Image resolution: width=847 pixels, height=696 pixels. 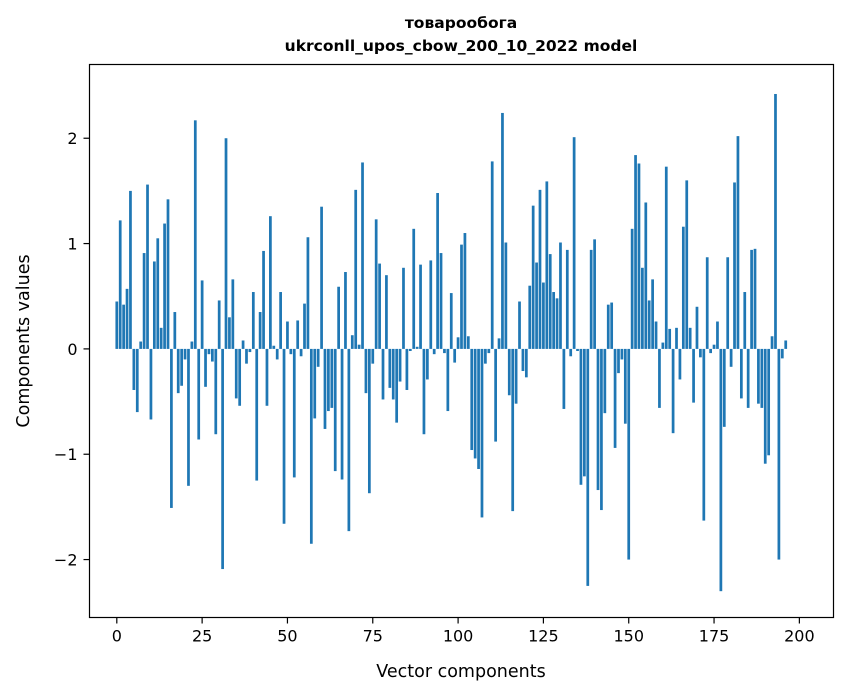 What do you see at coordinates (72, 138) in the screenshot?
I see `y-tick-label: 2` at bounding box center [72, 138].